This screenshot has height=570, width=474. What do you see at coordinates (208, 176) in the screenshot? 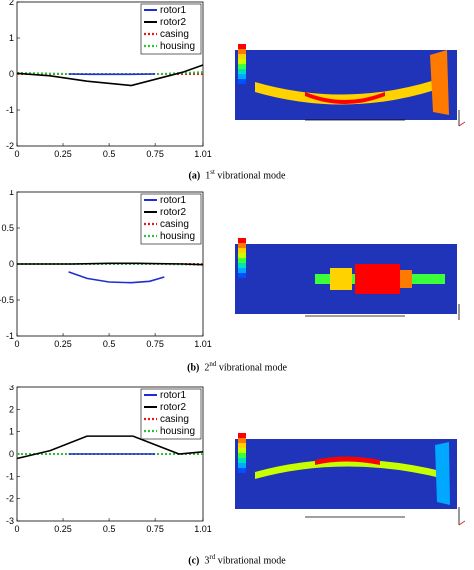
I see `caption-number: 1` at bounding box center [208, 176].